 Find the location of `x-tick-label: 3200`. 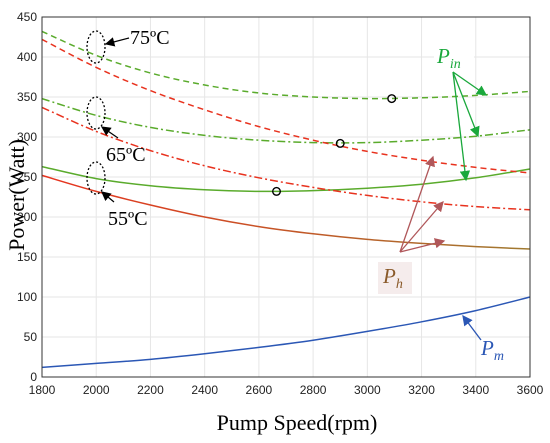

x-tick-label: 3200 is located at coordinates (421, 390).